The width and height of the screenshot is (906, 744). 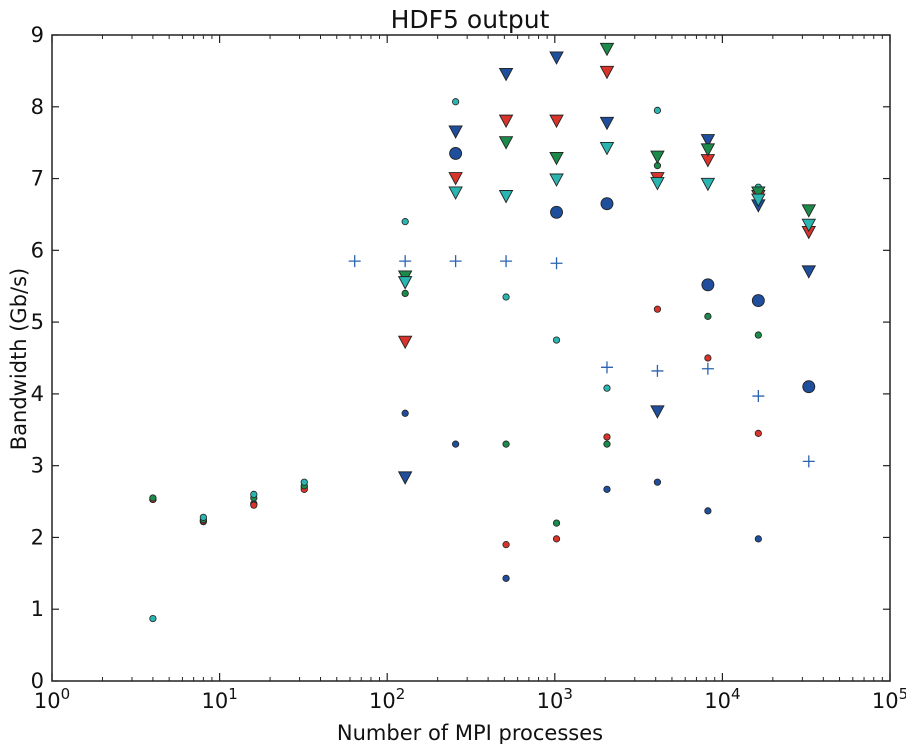 I want to click on y-tick-label: 5, so click(x=37, y=322).